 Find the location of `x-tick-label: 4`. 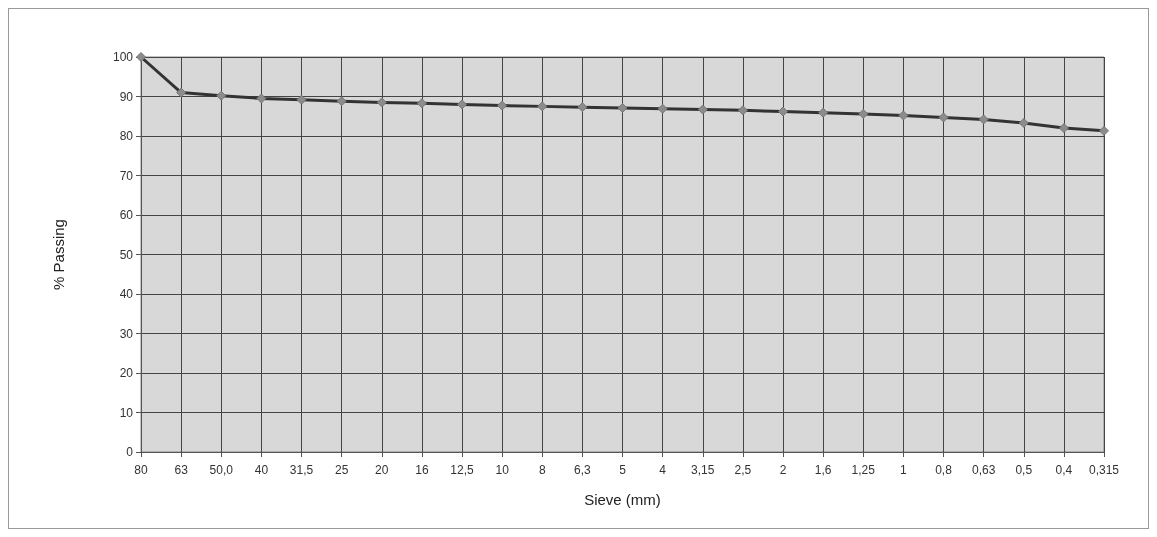

x-tick-label: 4 is located at coordinates (663, 470).